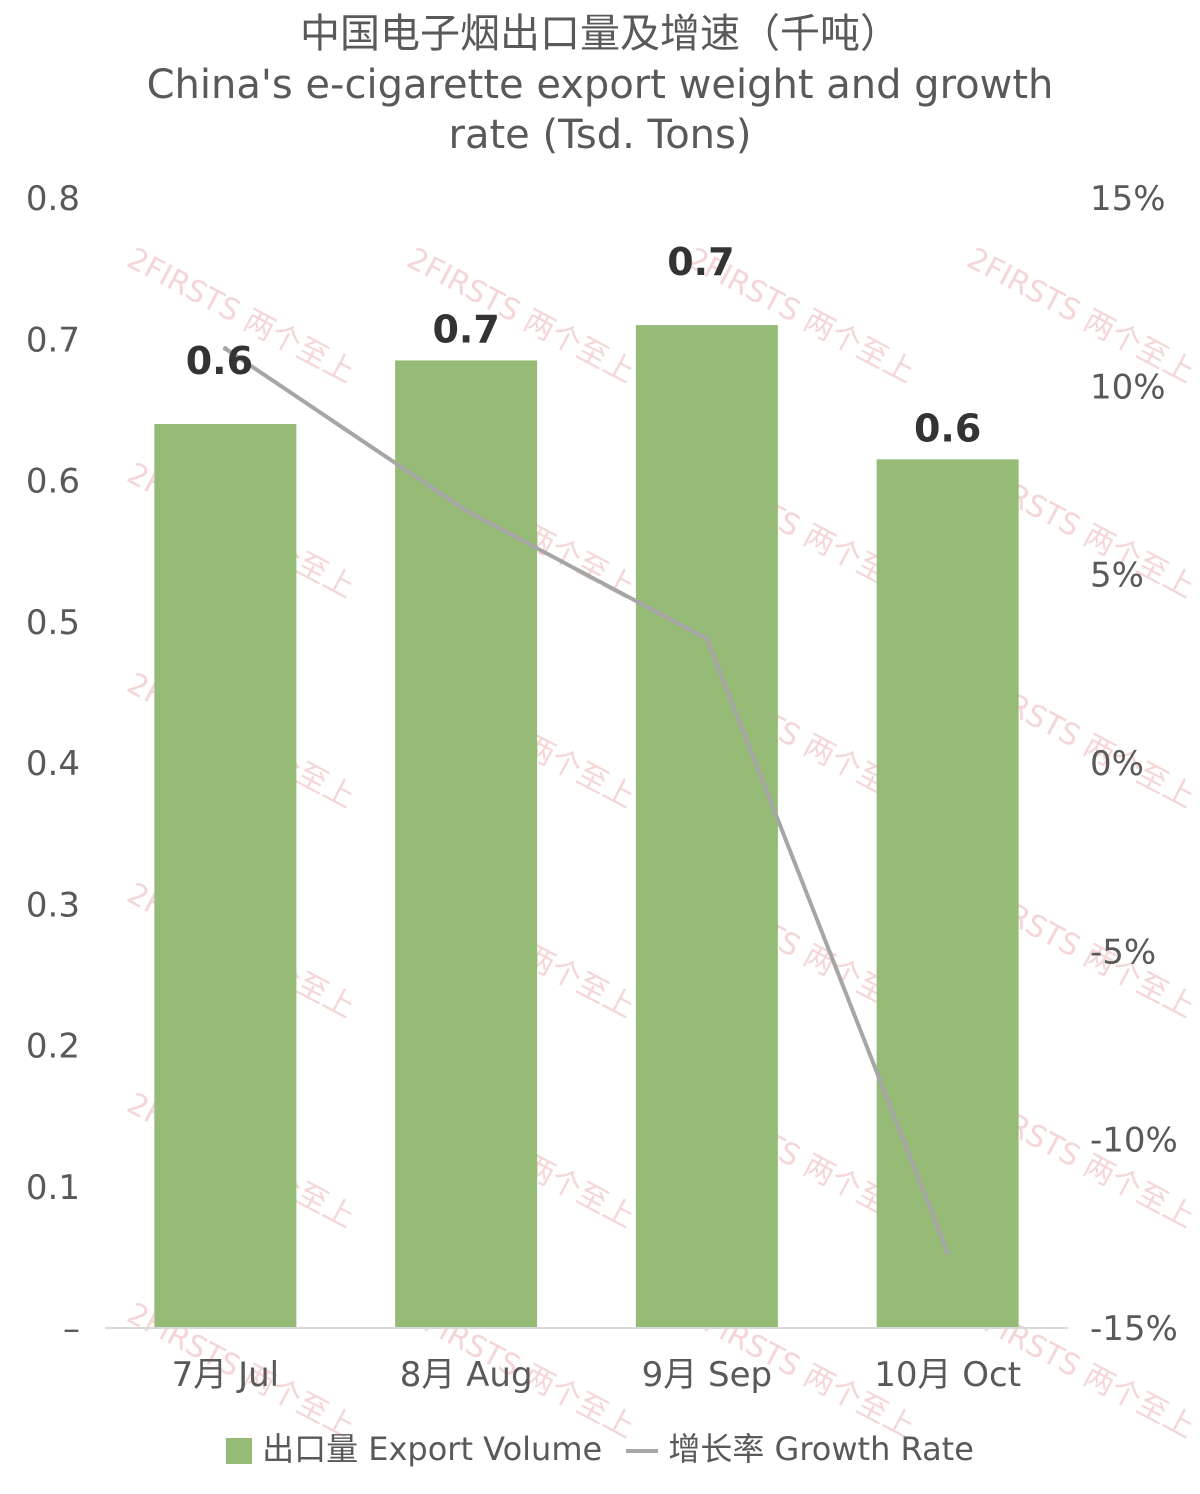 This screenshot has width=1200, height=1494. I want to click on x-tick-label: 7月 Jul, so click(225, 1375).